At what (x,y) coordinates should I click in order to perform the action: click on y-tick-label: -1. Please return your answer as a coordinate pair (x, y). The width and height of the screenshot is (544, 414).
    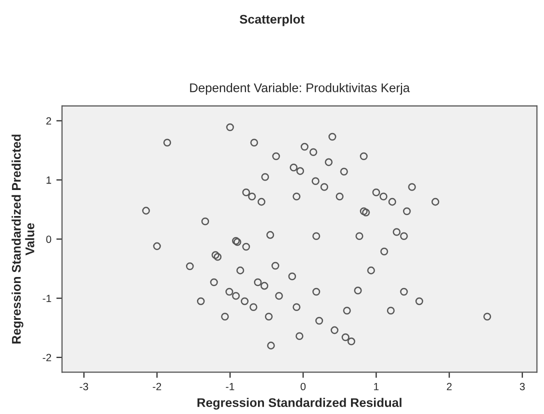
    Looking at the image, I should click on (47, 298).